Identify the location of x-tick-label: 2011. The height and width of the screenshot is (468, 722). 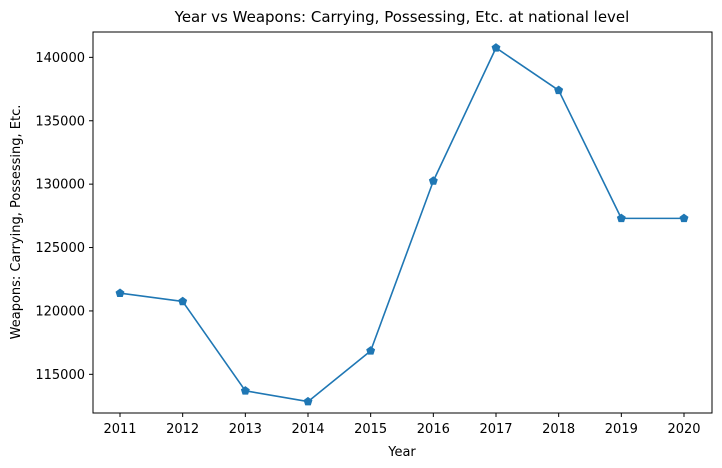
(119, 429).